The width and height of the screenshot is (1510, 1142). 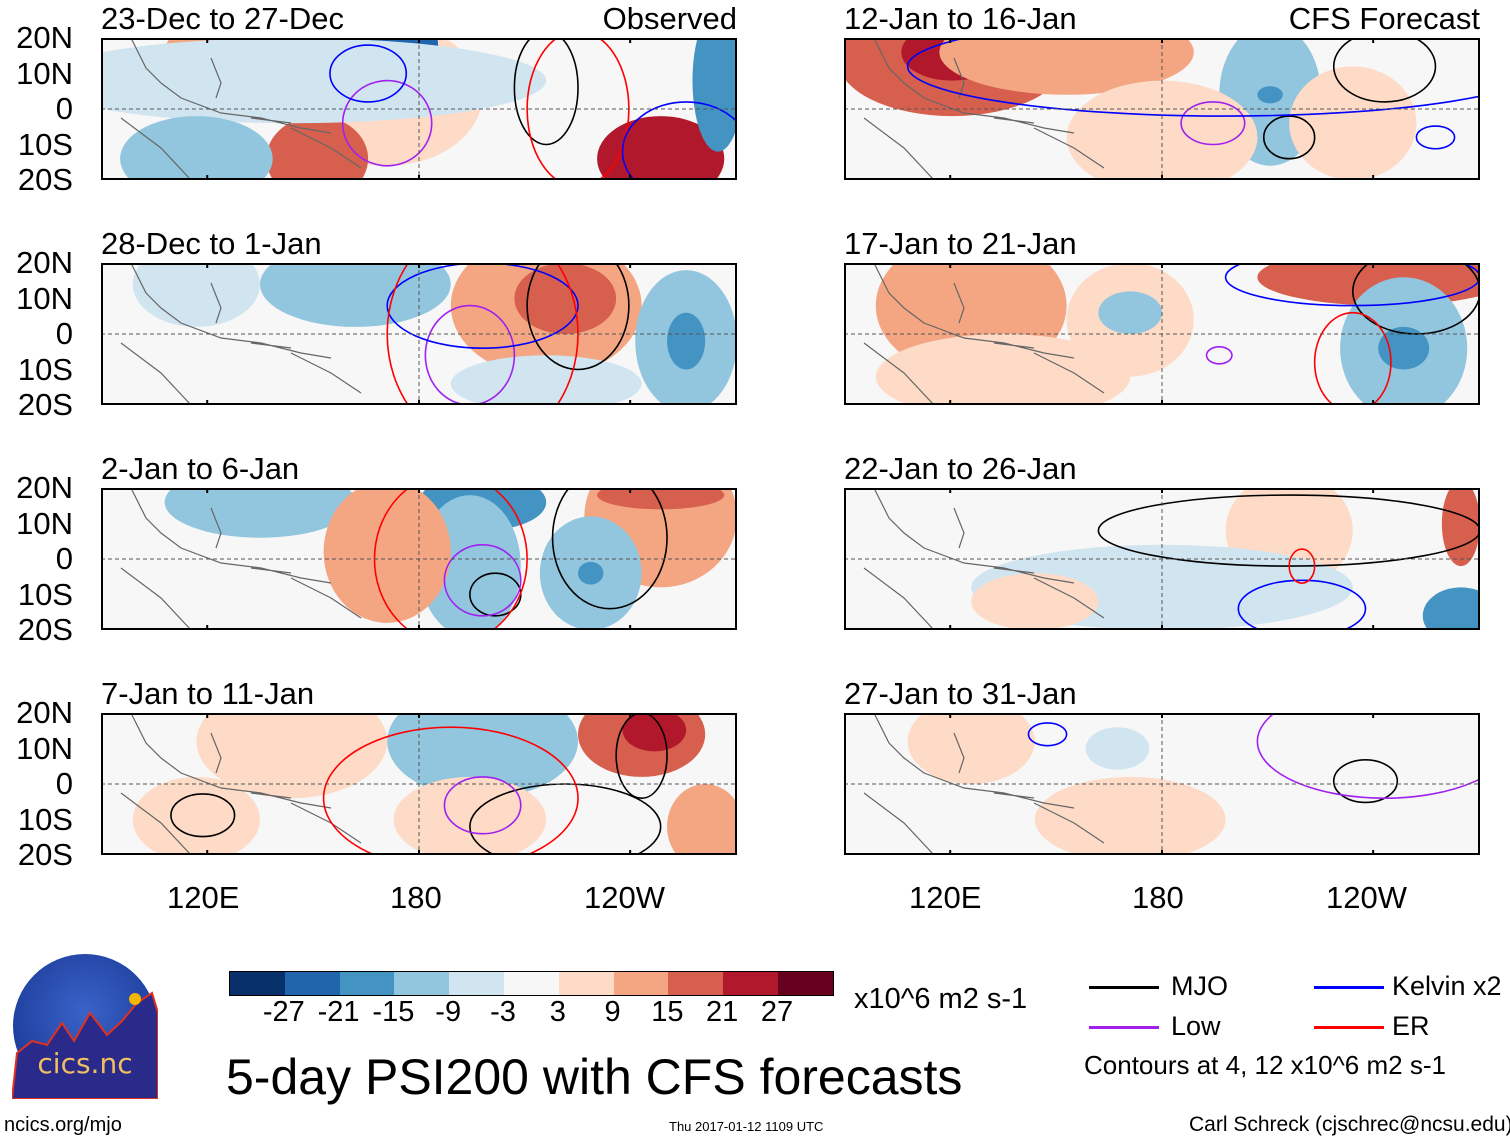 What do you see at coordinates (338, 1012) in the screenshot?
I see `colorbar-level: -21` at bounding box center [338, 1012].